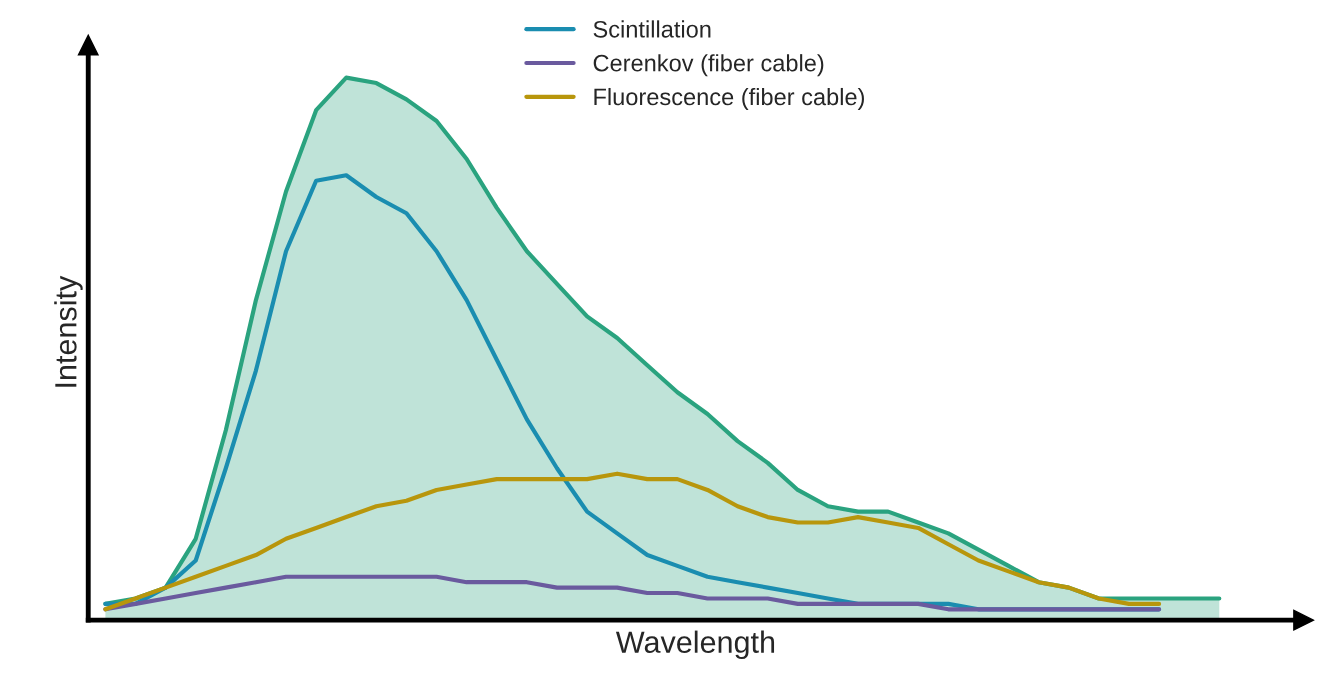 Image resolution: width=1337 pixels, height=683 pixels. Describe the element at coordinates (695, 645) in the screenshot. I see `x-axis-title: Wavelength` at that location.